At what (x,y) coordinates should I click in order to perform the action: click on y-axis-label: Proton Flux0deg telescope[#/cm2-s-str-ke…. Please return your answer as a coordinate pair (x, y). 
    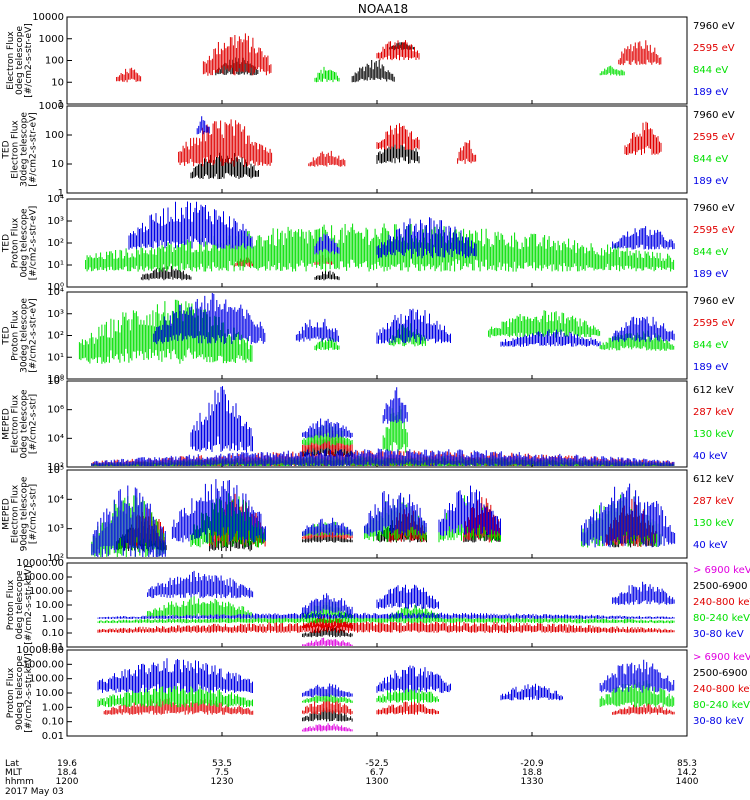
    Looking at the image, I should click on (20, 604).